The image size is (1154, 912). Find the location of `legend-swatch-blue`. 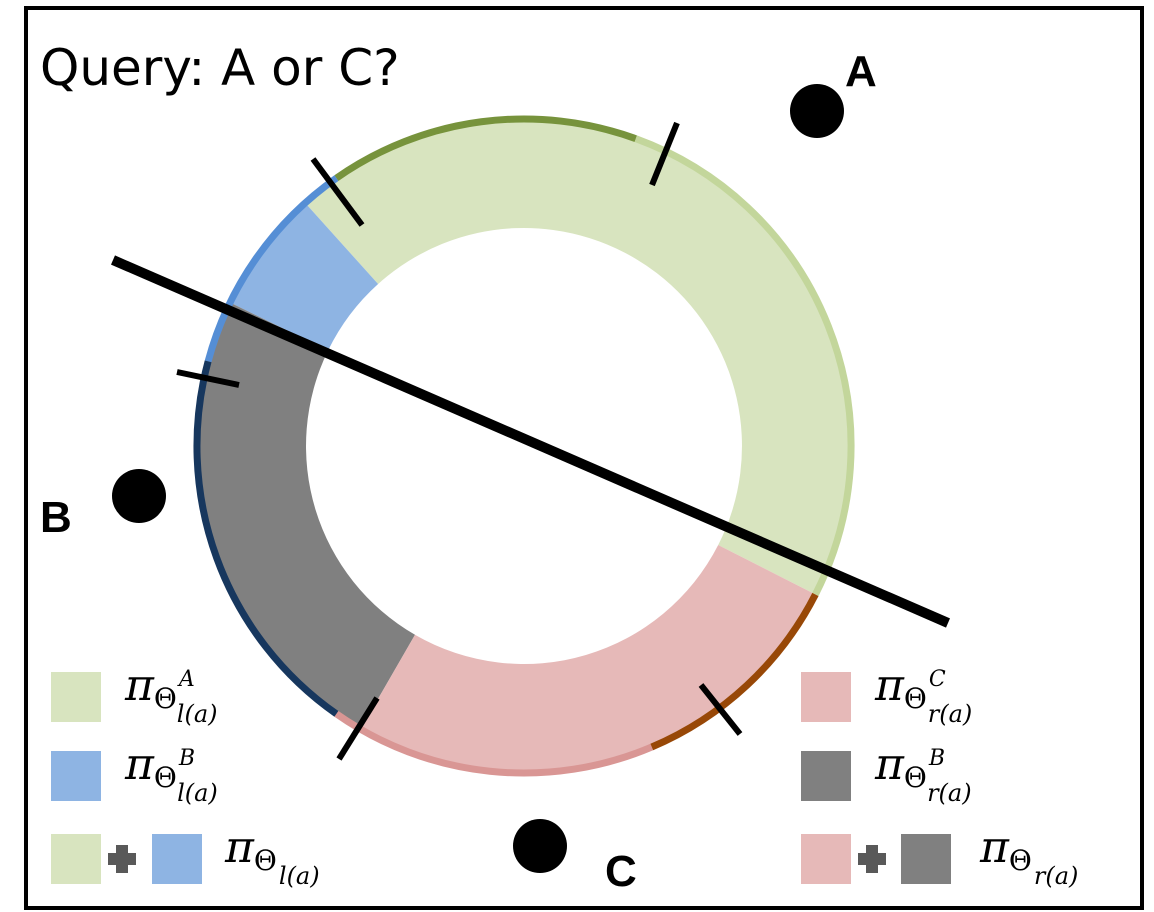

legend-swatch-blue is located at coordinates (76, 776).